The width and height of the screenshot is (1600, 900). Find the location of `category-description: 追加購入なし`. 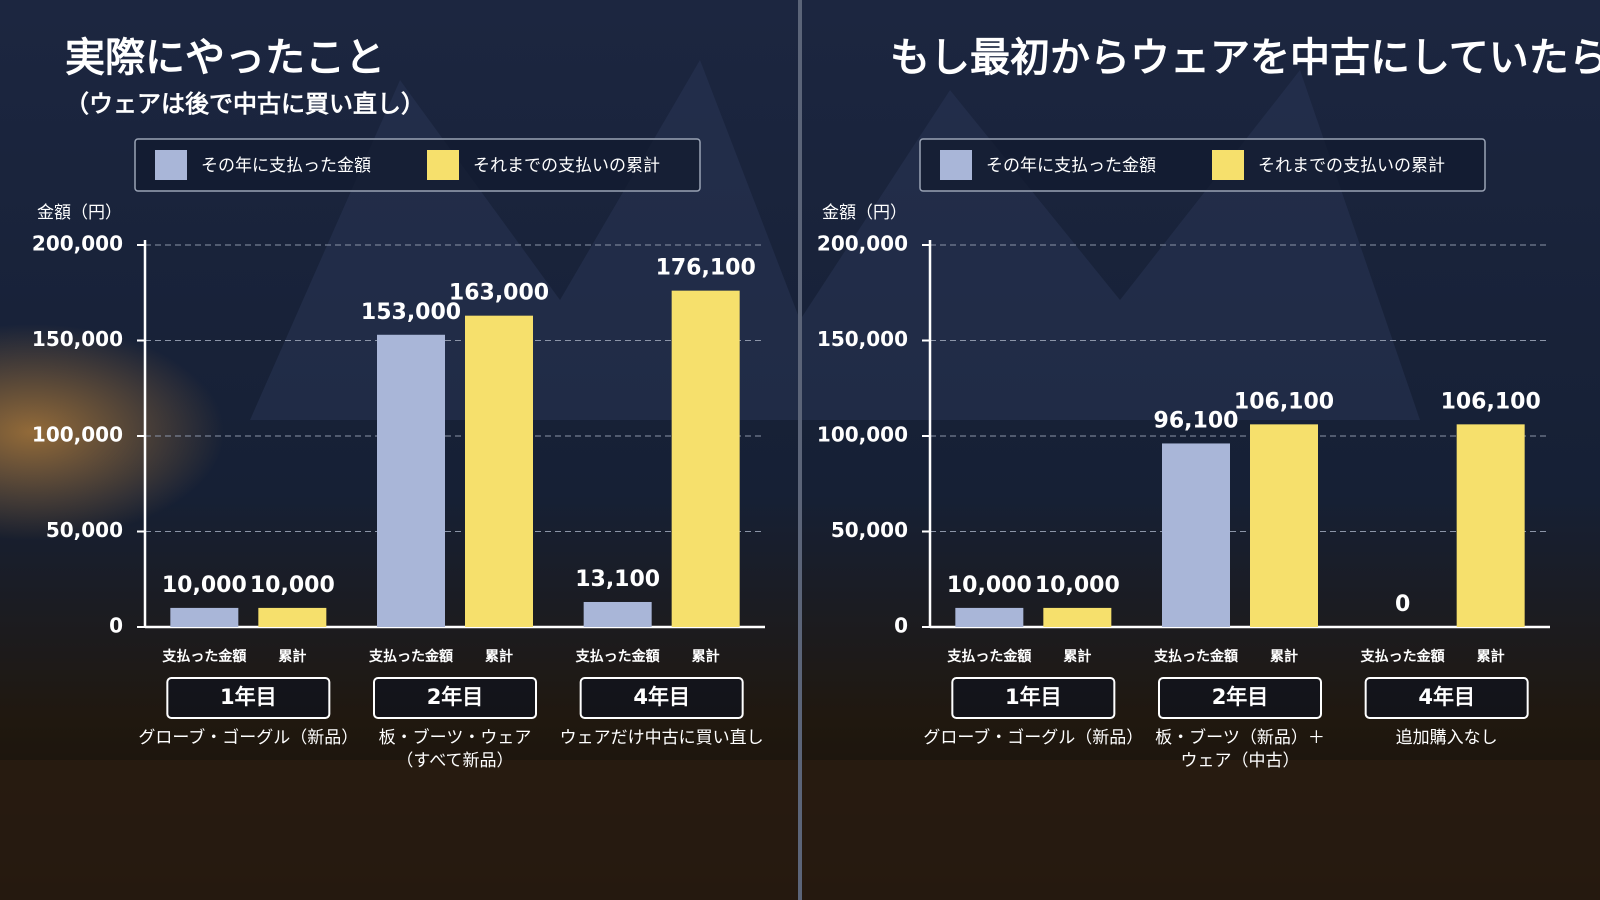

category-description: 追加購入なし is located at coordinates (1447, 738).